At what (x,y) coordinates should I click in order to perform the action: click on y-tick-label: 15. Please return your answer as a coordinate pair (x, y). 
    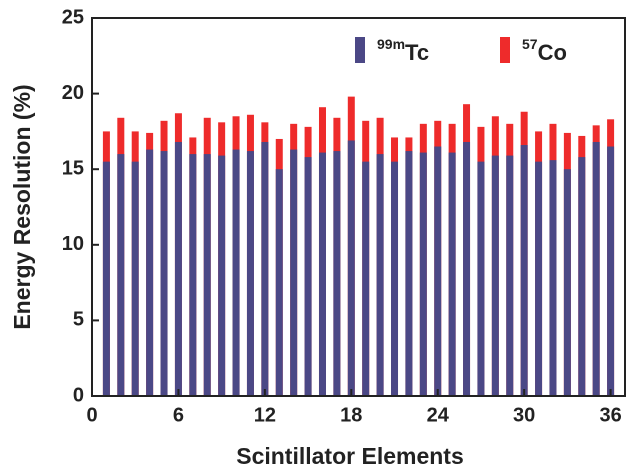
    Looking at the image, I should click on (73, 168).